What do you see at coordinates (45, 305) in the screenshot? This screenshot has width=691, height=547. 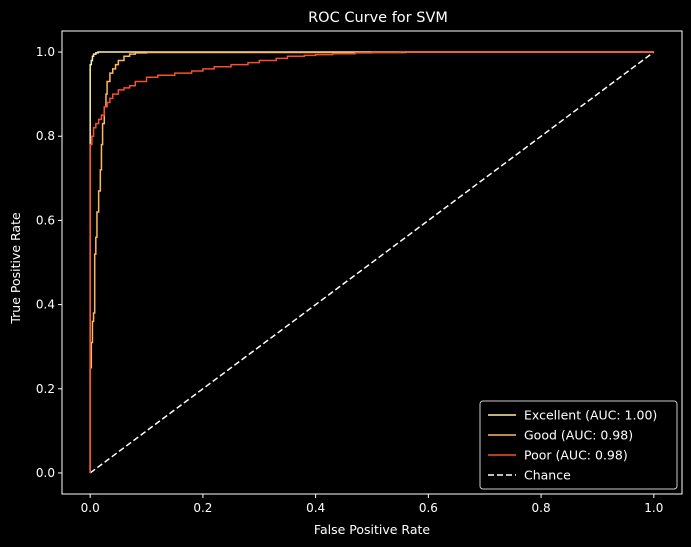 I see `y-tick-label-2: 0.4` at bounding box center [45, 305].